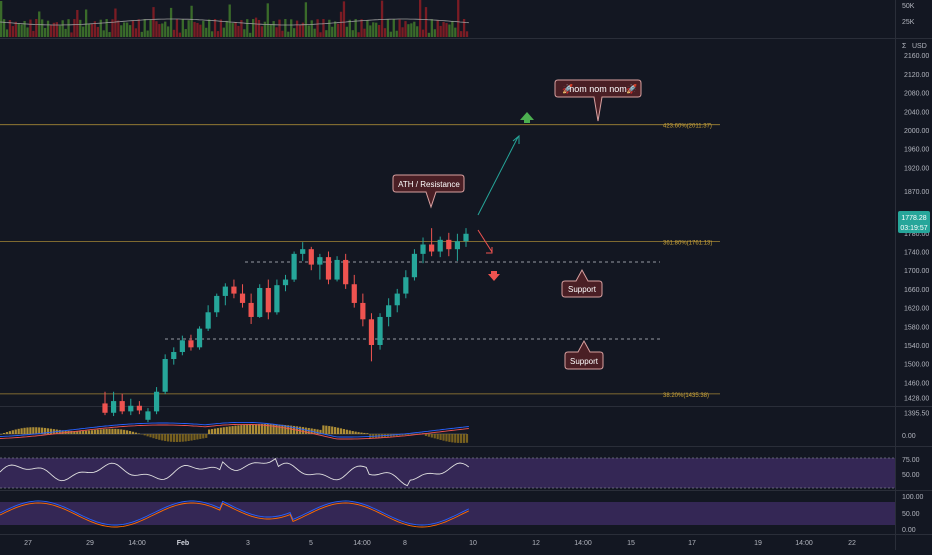 Image resolution: width=932 pixels, height=555 pixels. Describe the element at coordinates (913, 497) in the screenshot. I see `stoch-tick-100: 100.00` at that location.